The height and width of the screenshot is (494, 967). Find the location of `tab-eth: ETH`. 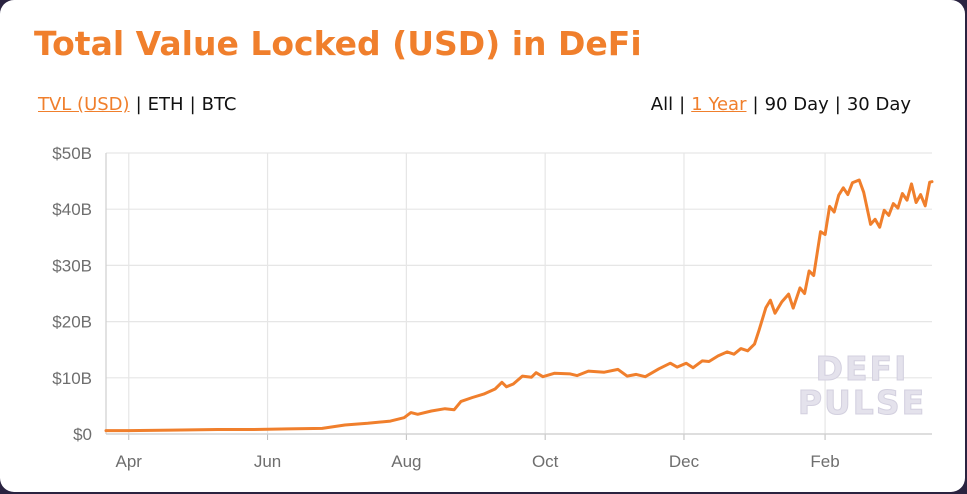

tab-eth: ETH is located at coordinates (165, 104).